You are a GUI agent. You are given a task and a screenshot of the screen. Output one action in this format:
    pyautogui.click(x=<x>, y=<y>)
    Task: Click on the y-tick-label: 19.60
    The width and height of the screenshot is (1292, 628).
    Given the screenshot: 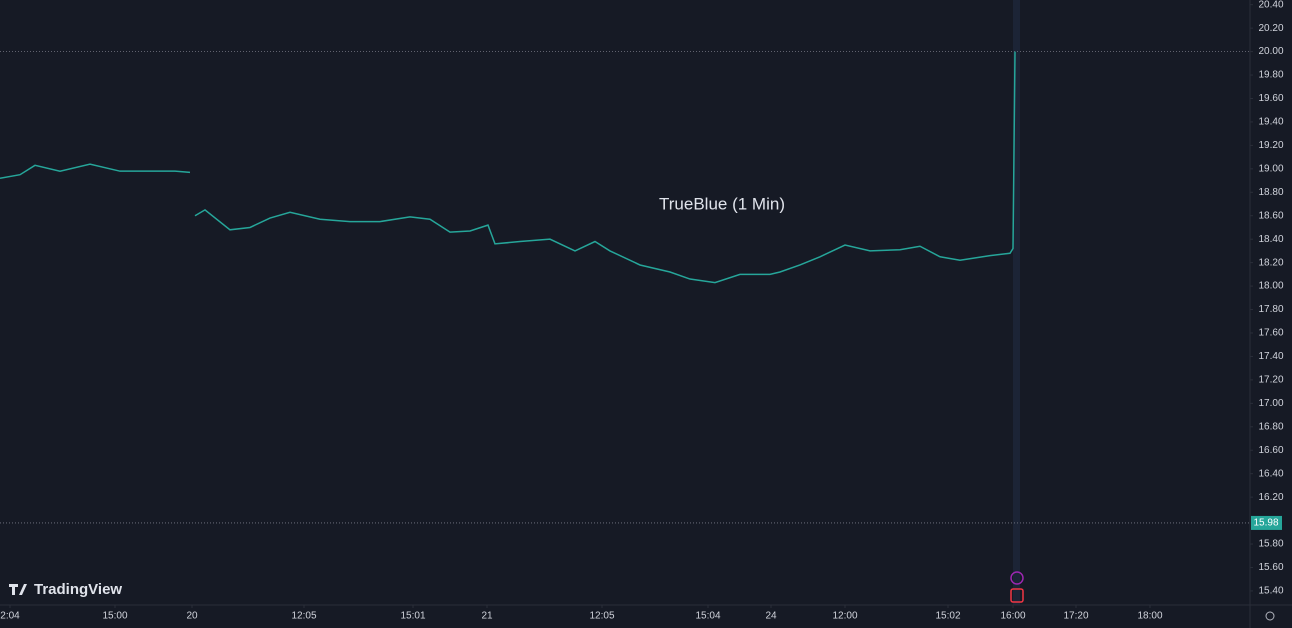 What is the action you would take?
    pyautogui.click(x=1270, y=98)
    